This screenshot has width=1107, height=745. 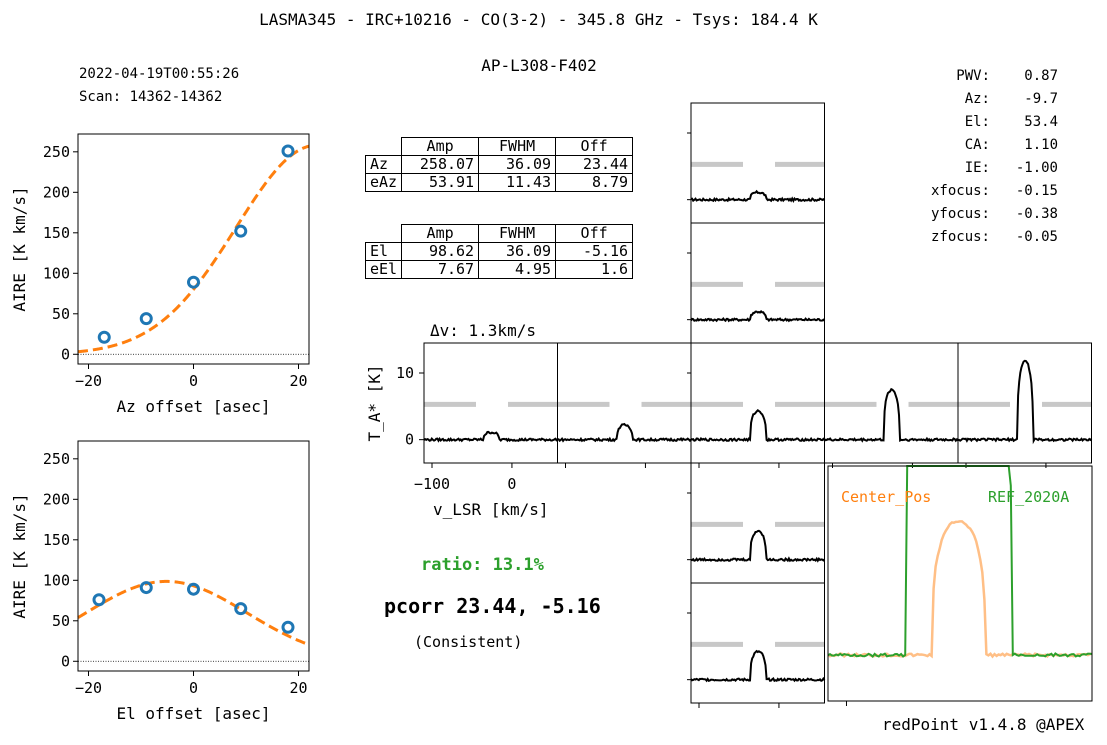 What do you see at coordinates (969, 77) in the screenshot?
I see `param-row: PWV: 0.87` at bounding box center [969, 77].